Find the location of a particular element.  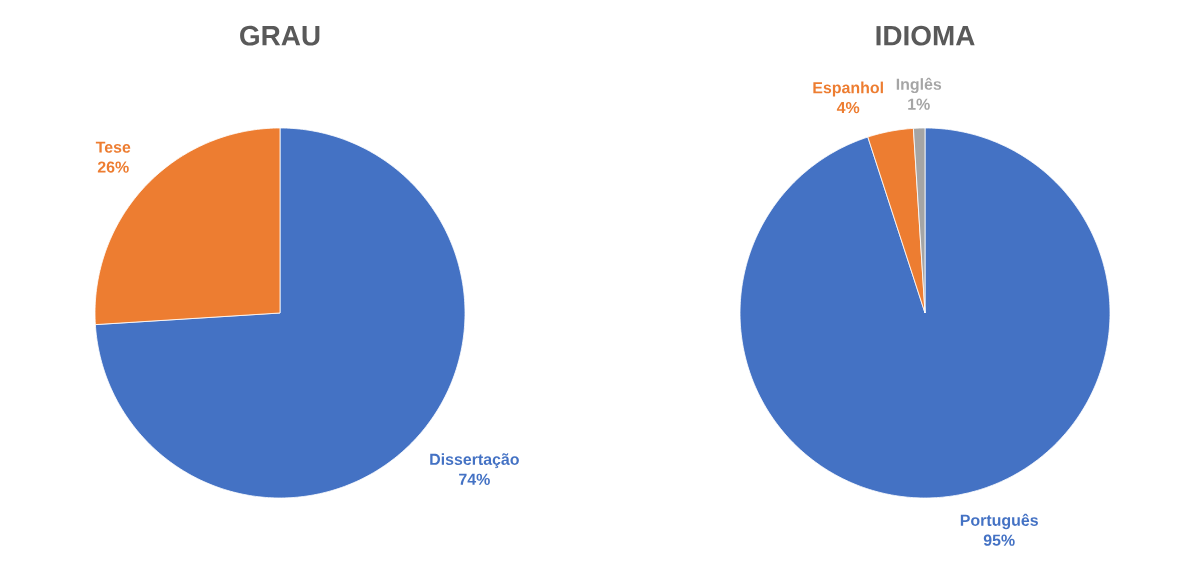

data-label: 74% is located at coordinates (474, 479).